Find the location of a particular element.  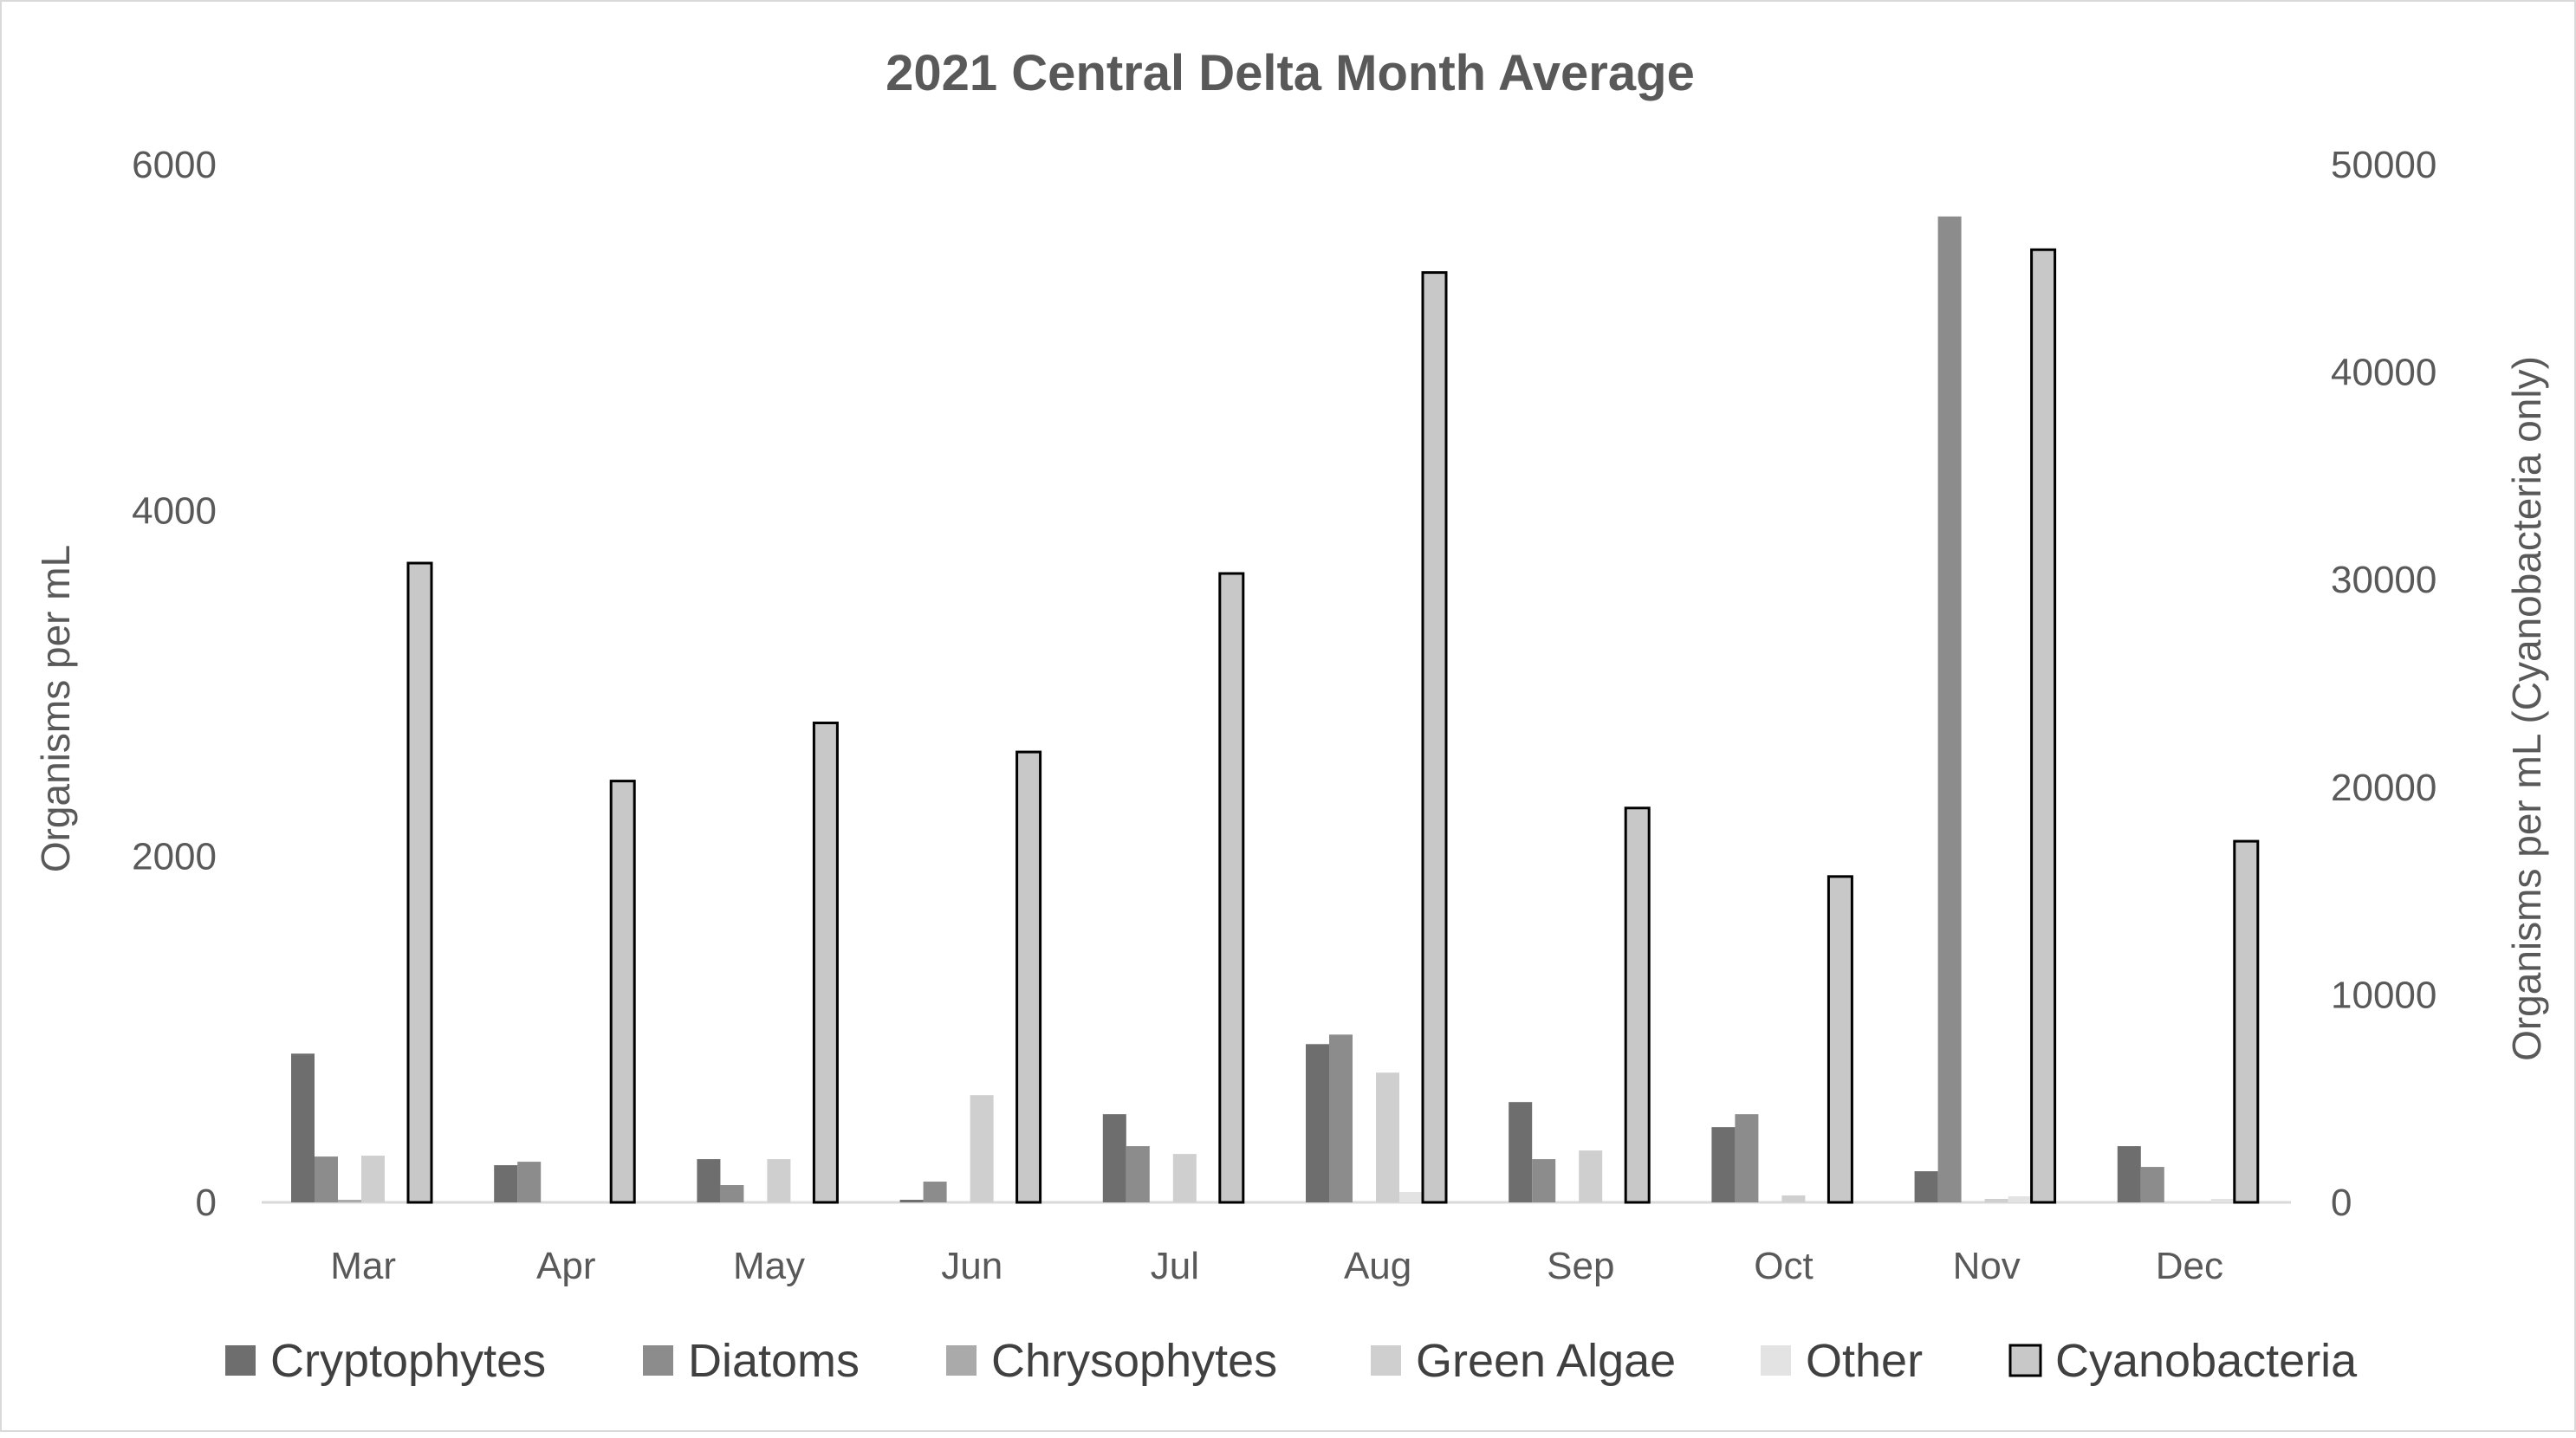

left-y-tick-label: 0 is located at coordinates (207, 1203).